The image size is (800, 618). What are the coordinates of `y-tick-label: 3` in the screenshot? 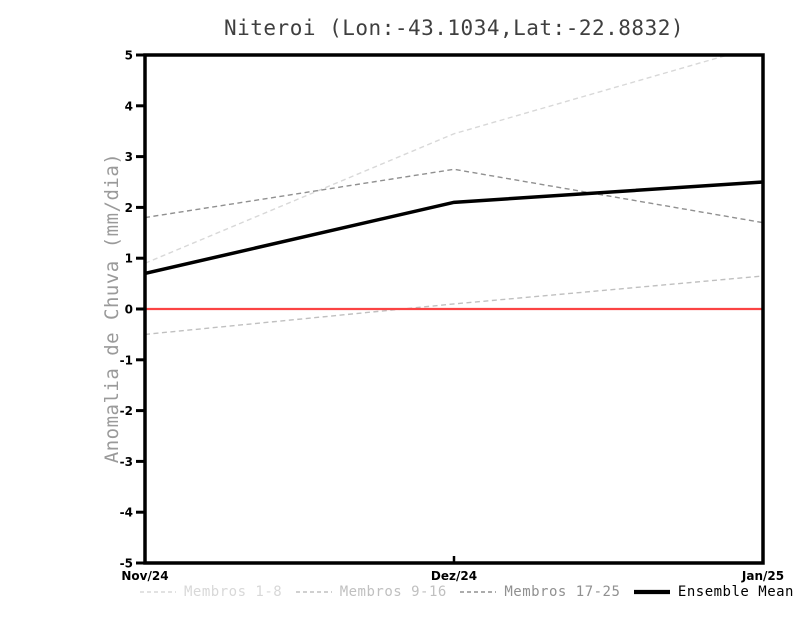 It's located at (129, 157).